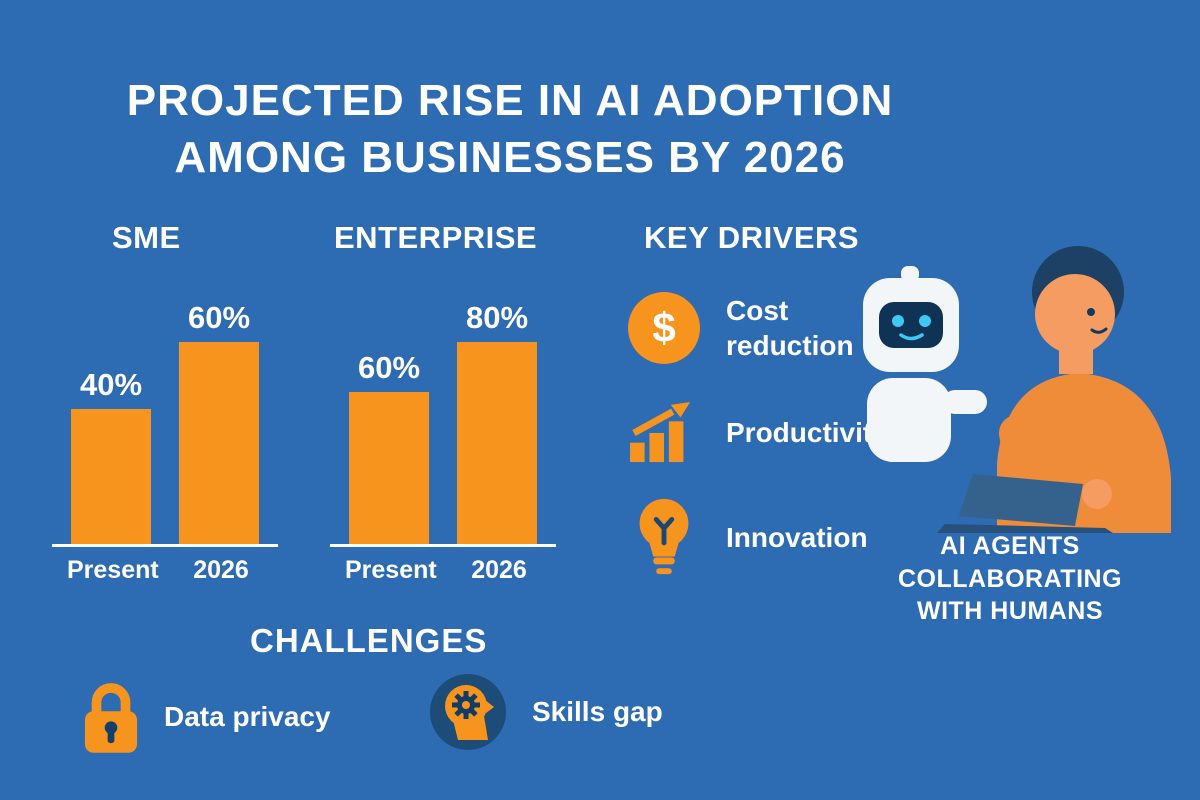 Image resolution: width=1200 pixels, height=800 pixels. I want to click on enterprise-bar-2026: 80%, so click(497, 422).